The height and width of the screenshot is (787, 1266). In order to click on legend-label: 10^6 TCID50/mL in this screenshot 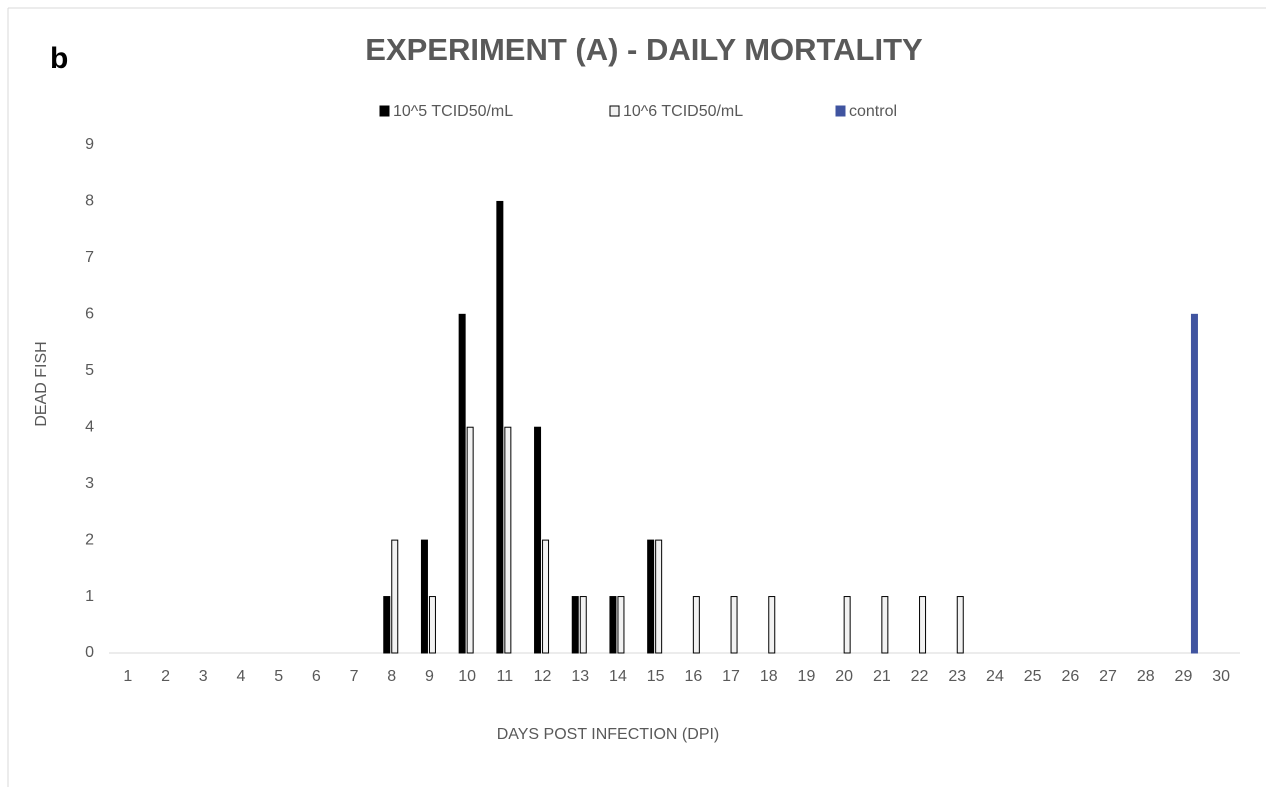, I will do `click(683, 111)`.